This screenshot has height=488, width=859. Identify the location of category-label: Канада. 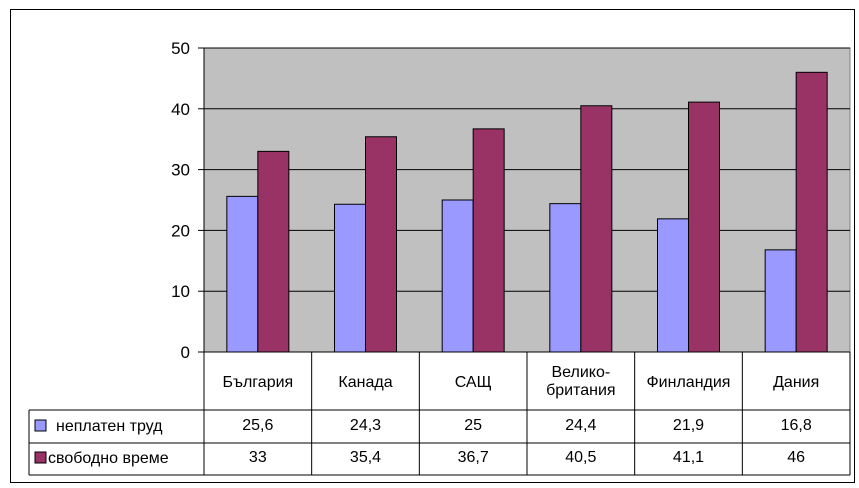
(365, 382).